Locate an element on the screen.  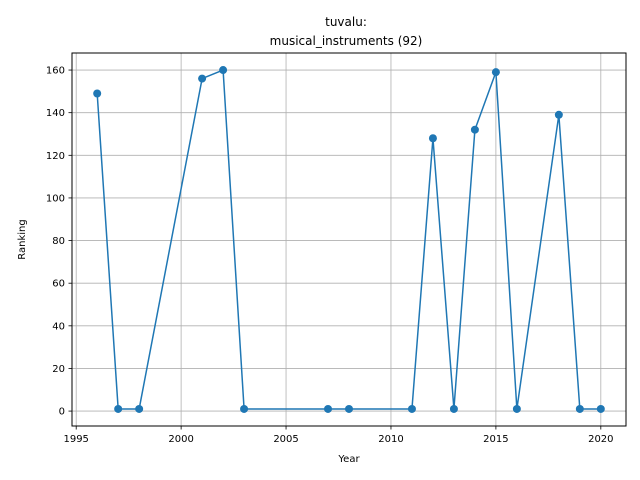
x-tick-label: 2015 is located at coordinates (495, 439).